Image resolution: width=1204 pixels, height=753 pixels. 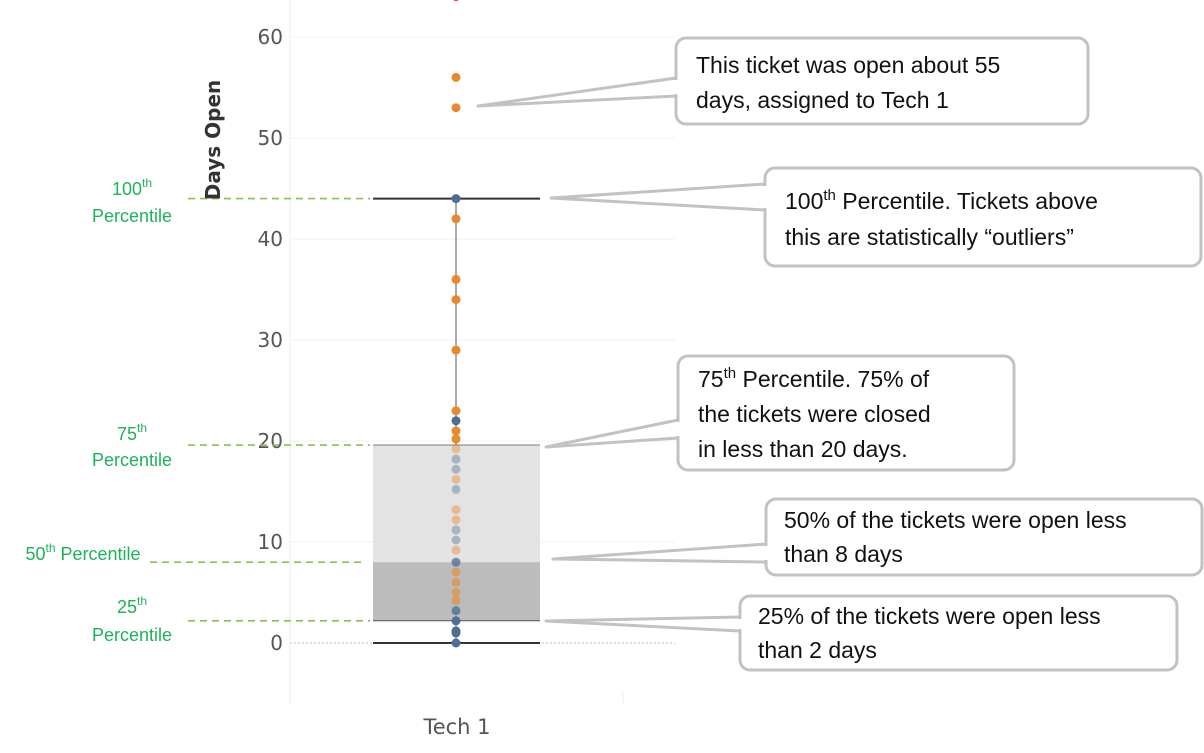 What do you see at coordinates (270, 37) in the screenshot?
I see `y-tick-label: 60` at bounding box center [270, 37].